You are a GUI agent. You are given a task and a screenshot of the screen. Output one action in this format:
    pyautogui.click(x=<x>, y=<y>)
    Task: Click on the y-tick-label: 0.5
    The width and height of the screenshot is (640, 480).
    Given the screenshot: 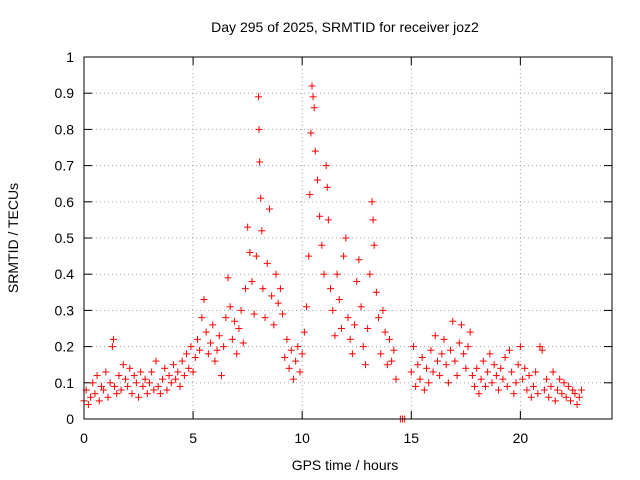 What is the action you would take?
    pyautogui.click(x=65, y=238)
    